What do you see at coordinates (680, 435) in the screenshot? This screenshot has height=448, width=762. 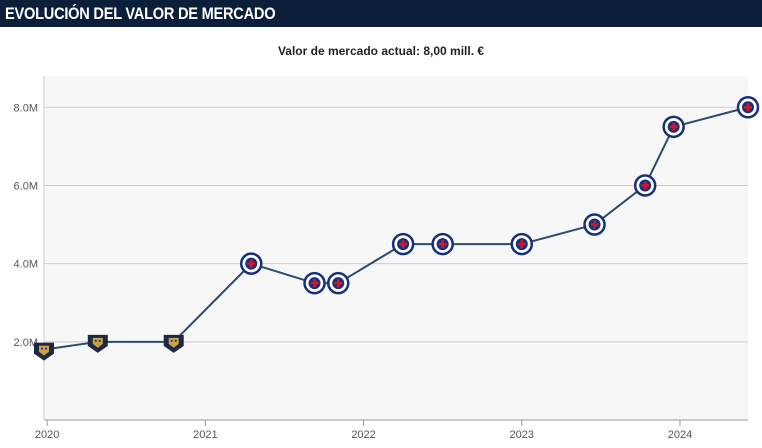 I see `x-tick-label: 2024` at bounding box center [680, 435].